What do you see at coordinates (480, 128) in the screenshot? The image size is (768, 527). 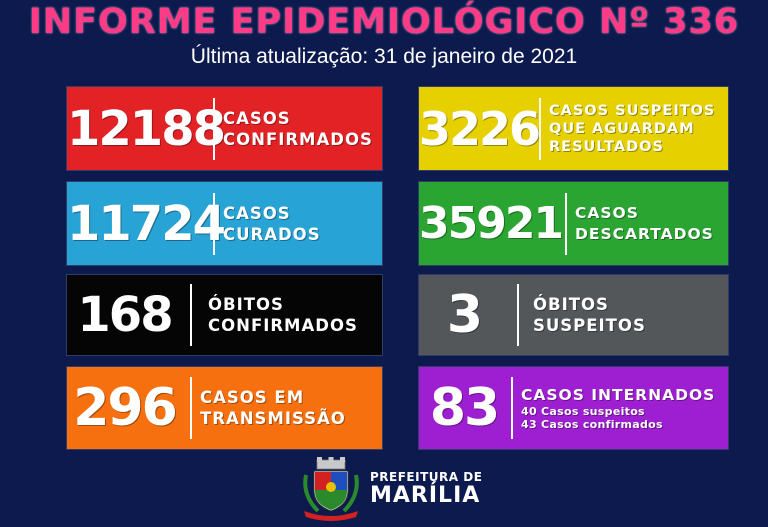 I see `card-value: 3226` at bounding box center [480, 128].